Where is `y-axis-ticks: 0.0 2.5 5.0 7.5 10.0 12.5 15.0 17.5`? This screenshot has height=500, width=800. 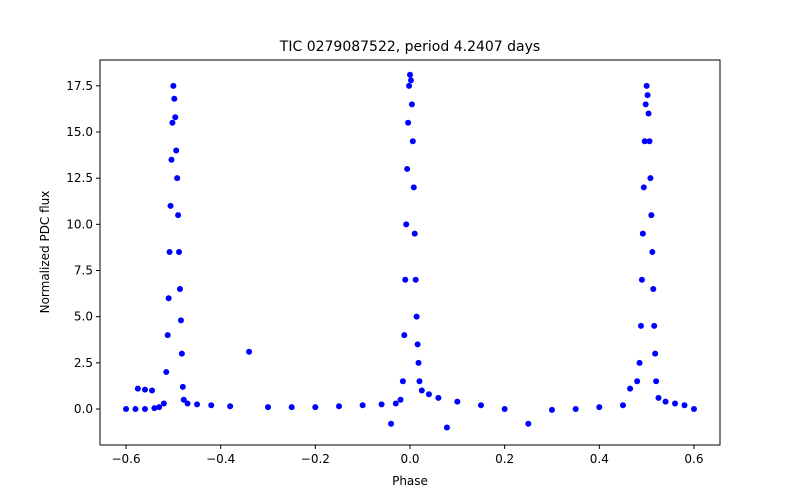 y-axis-ticks: 0.0 2.5 5.0 7.5 10.0 12.5 15.0 17.5 is located at coordinates (83, 247).